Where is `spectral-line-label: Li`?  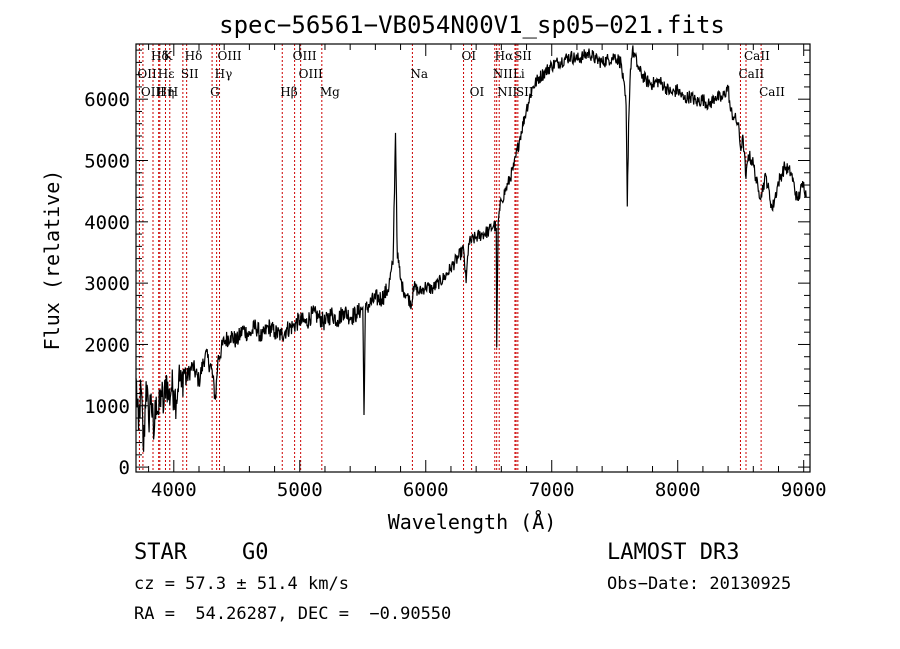
spectral-line-label: Li is located at coordinates (519, 74).